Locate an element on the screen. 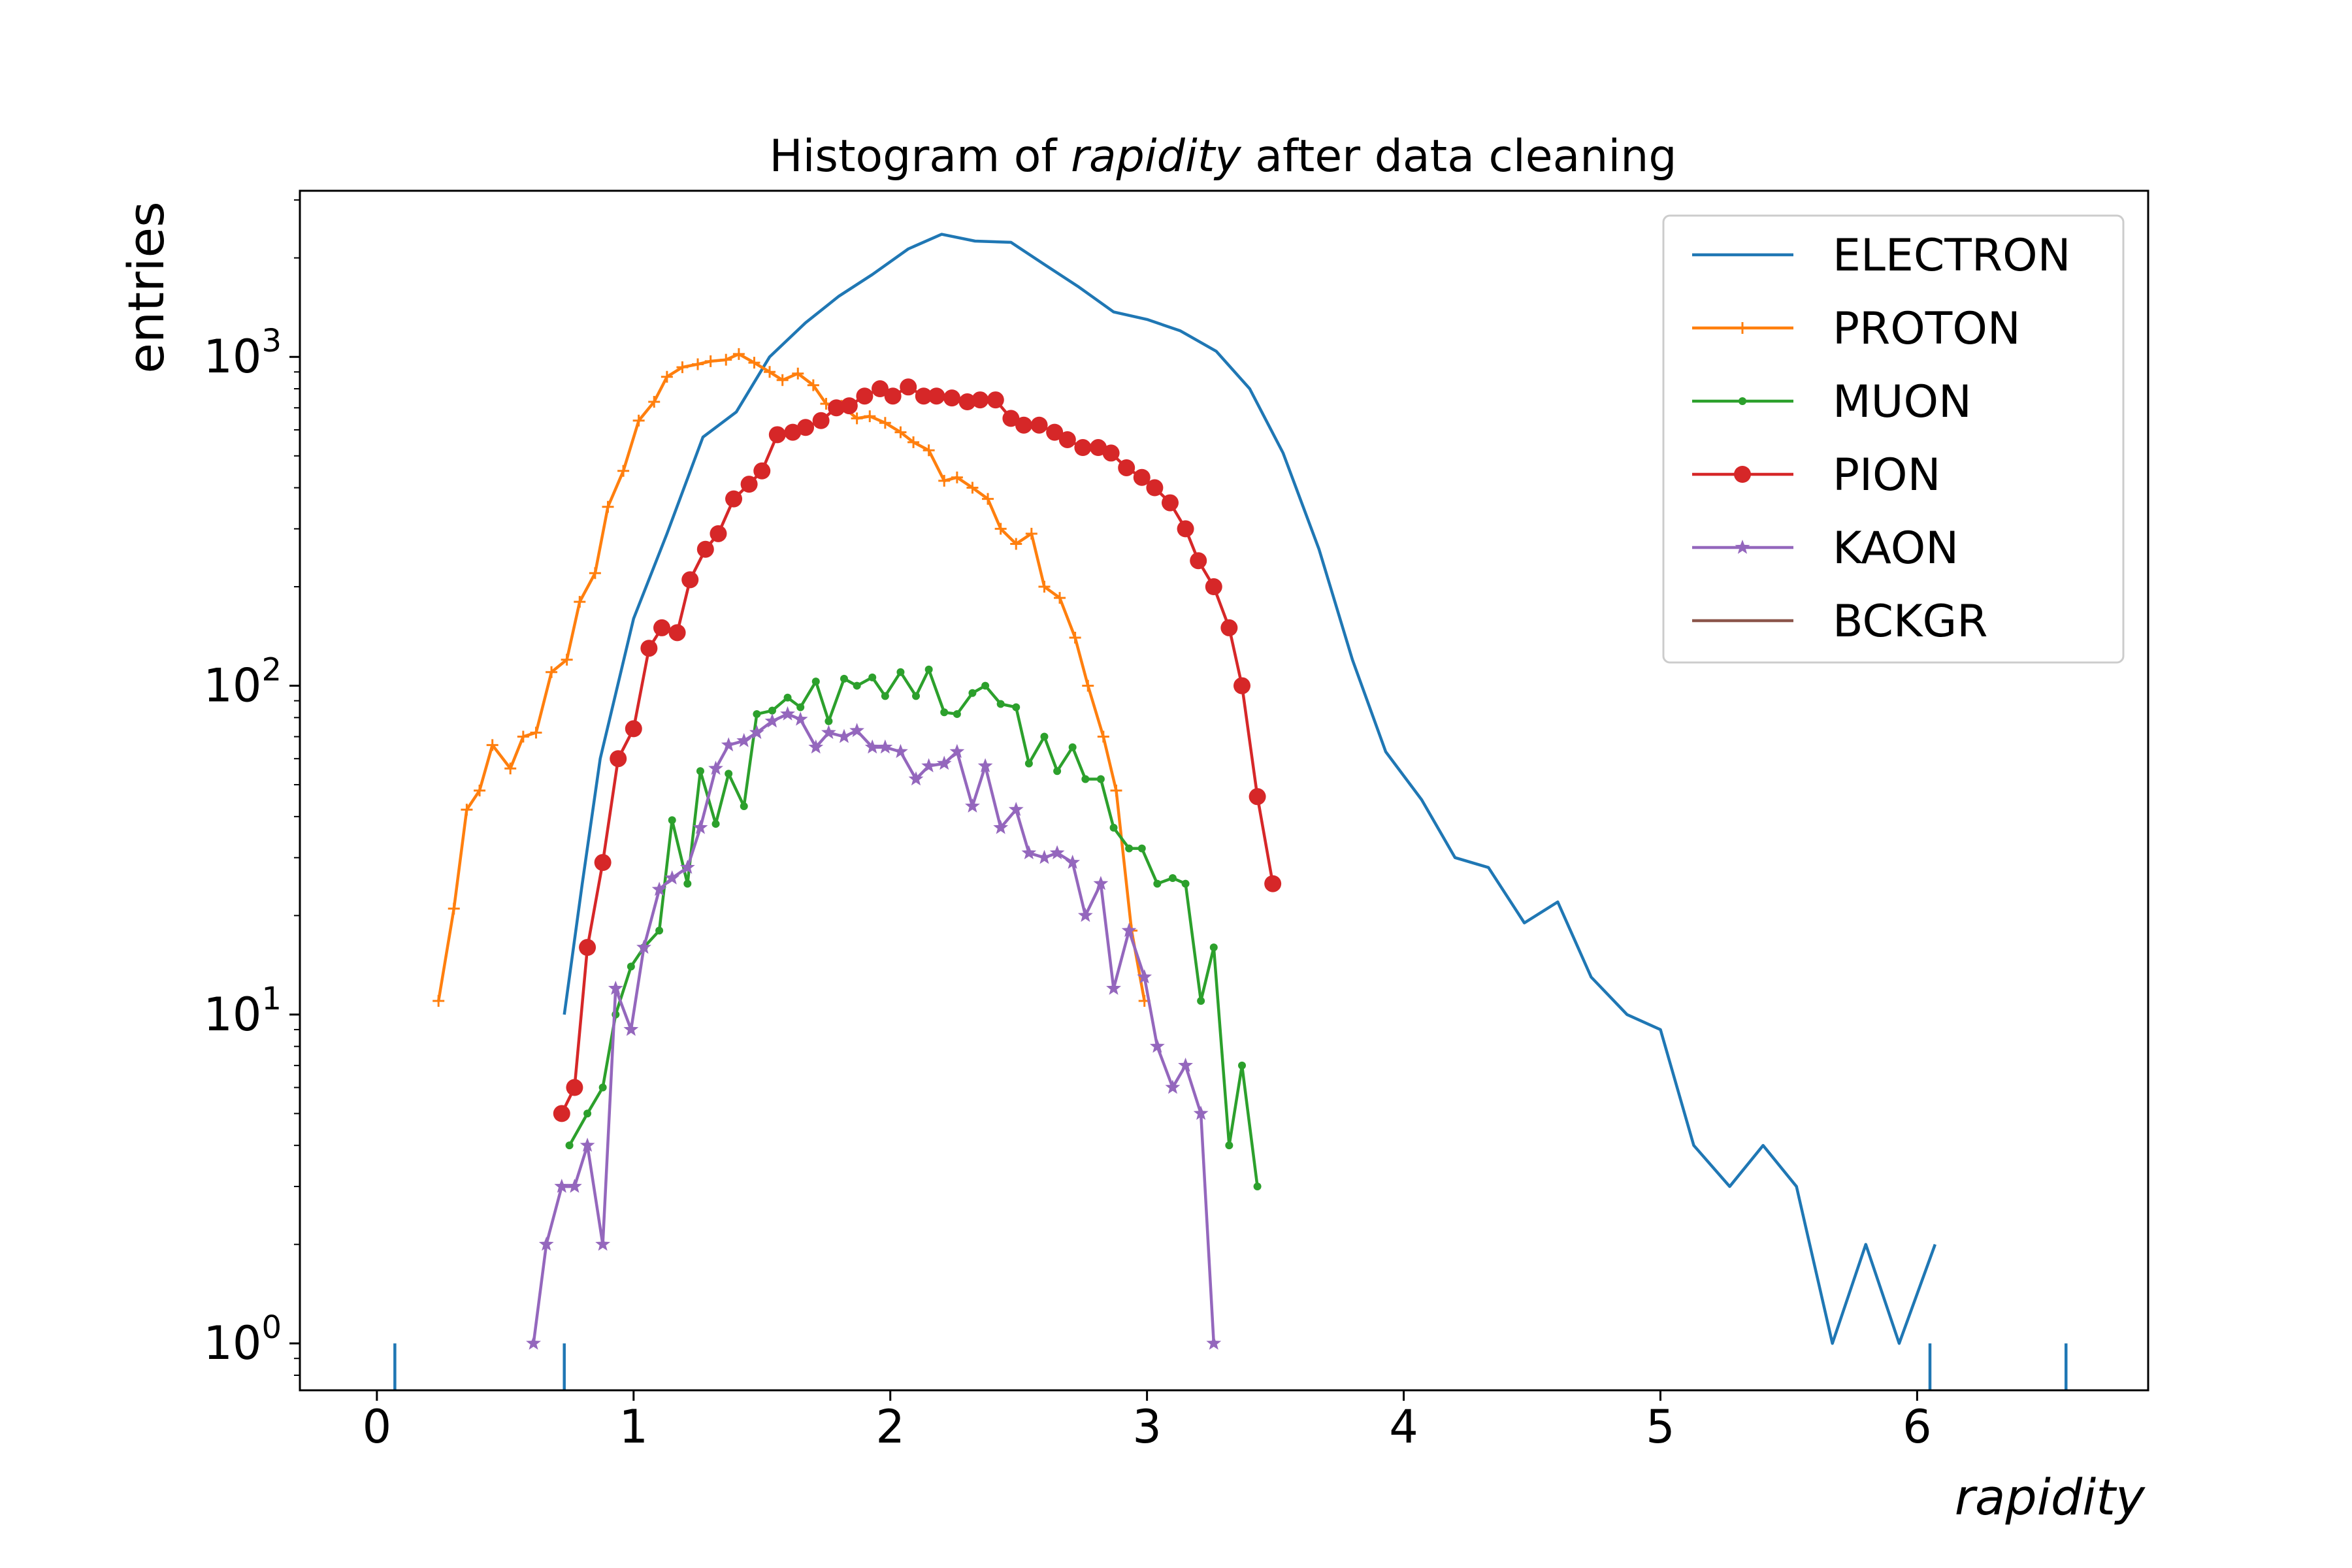  series-line-proton is located at coordinates (791, 677).